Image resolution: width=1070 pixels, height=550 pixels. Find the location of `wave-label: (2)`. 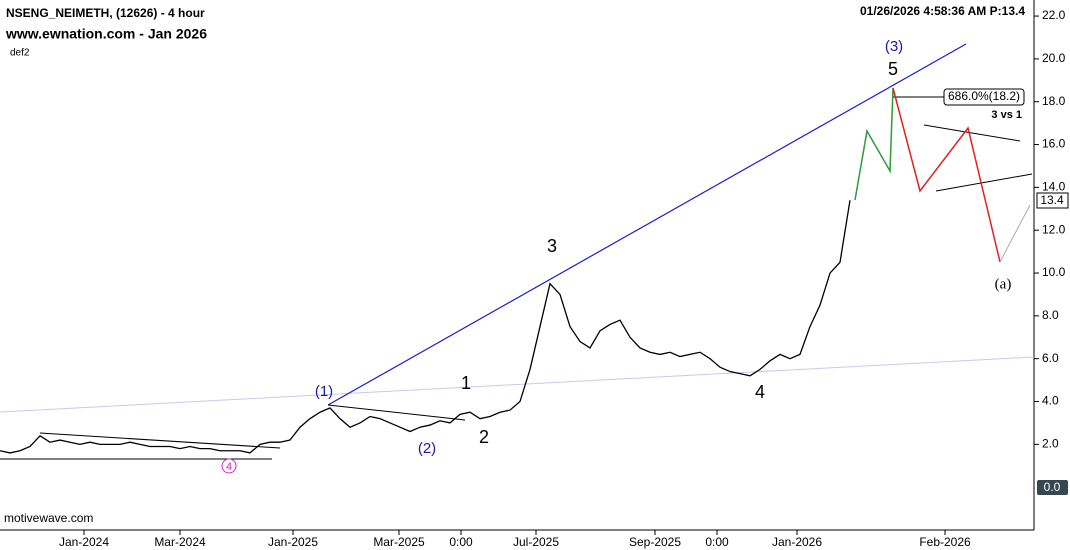

wave-label: (2) is located at coordinates (427, 448).